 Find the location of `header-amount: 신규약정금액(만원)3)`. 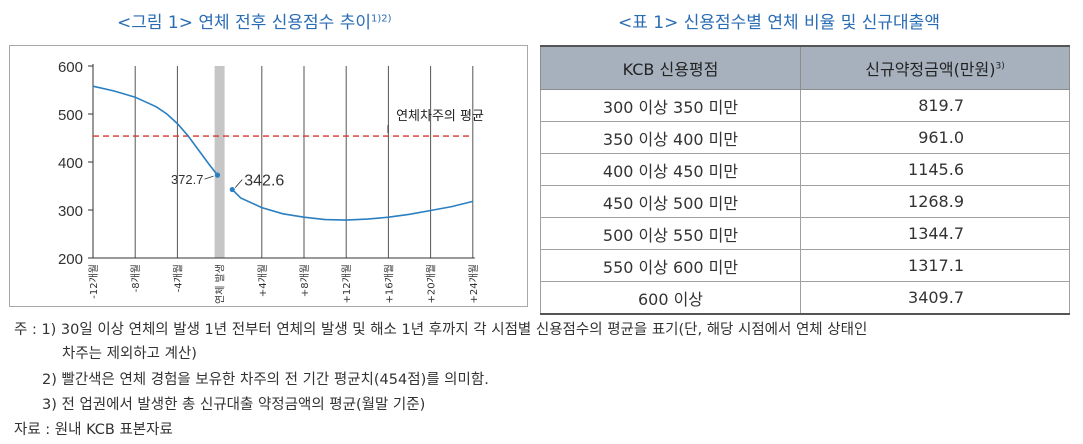

header-amount: 신규약정금액(만원)3) is located at coordinates (935, 67).